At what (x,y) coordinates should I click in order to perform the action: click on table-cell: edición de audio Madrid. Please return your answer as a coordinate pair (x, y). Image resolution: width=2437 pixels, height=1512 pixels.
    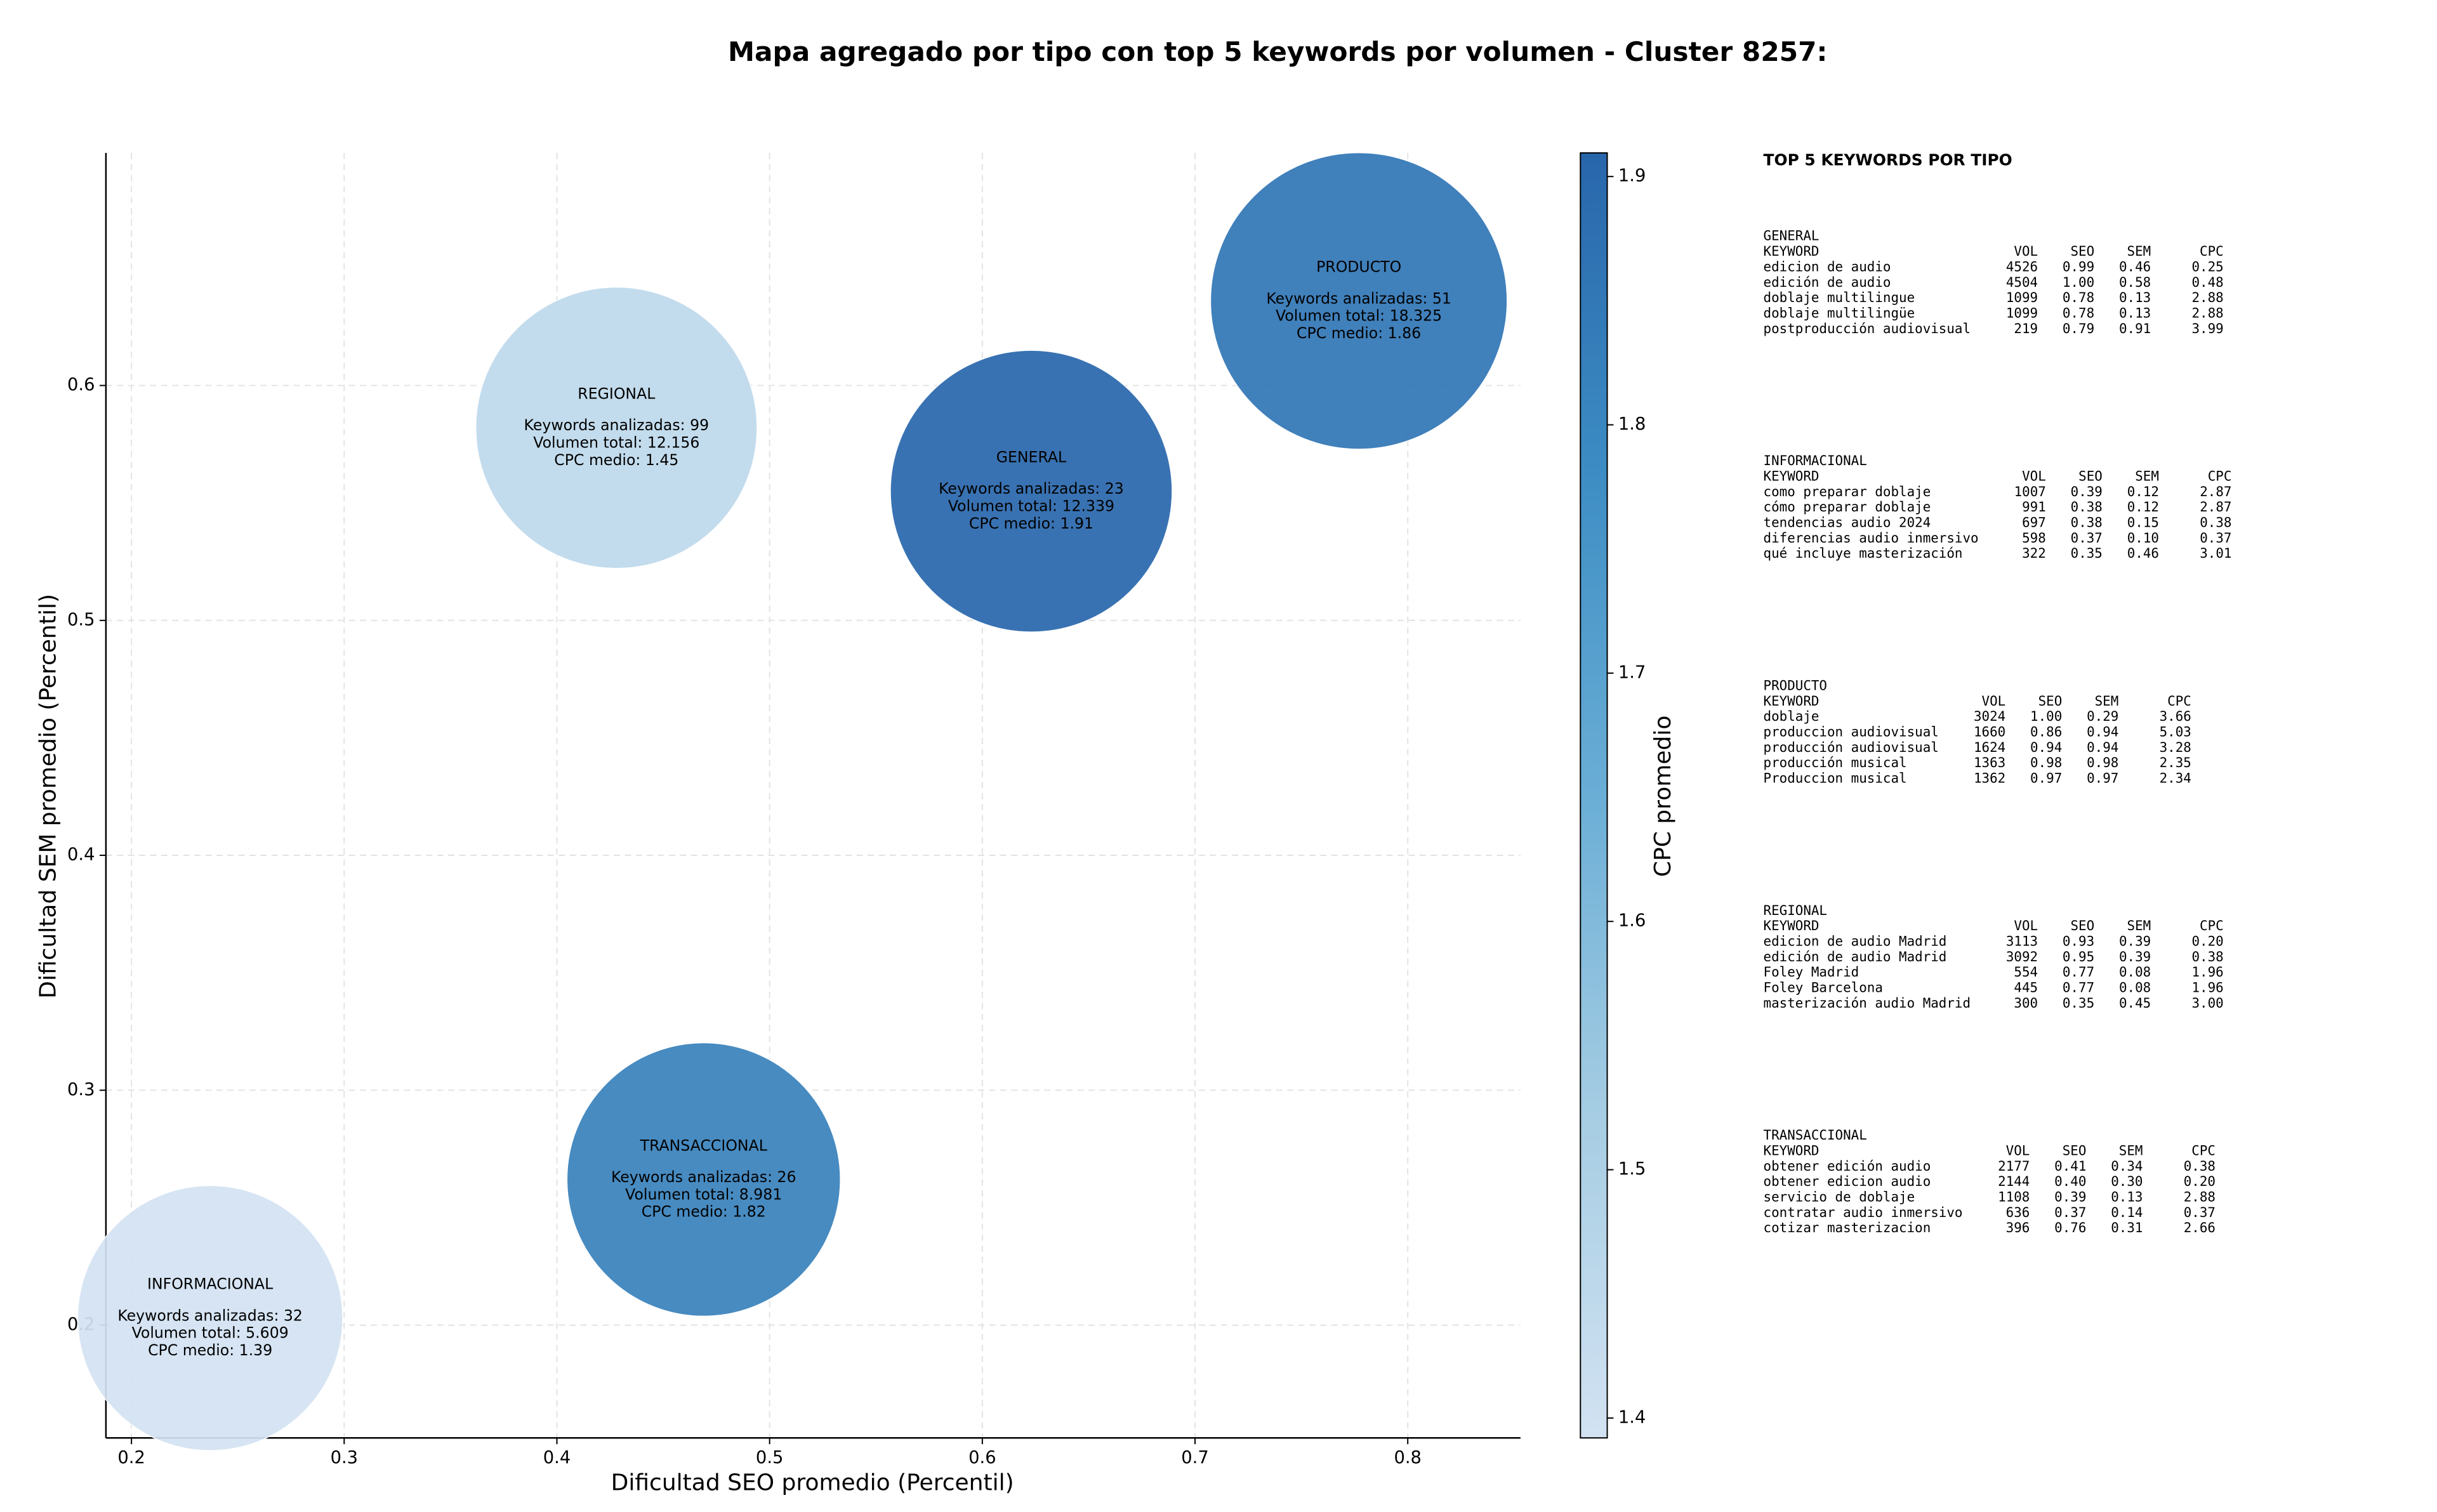
    Looking at the image, I should click on (1855, 957).